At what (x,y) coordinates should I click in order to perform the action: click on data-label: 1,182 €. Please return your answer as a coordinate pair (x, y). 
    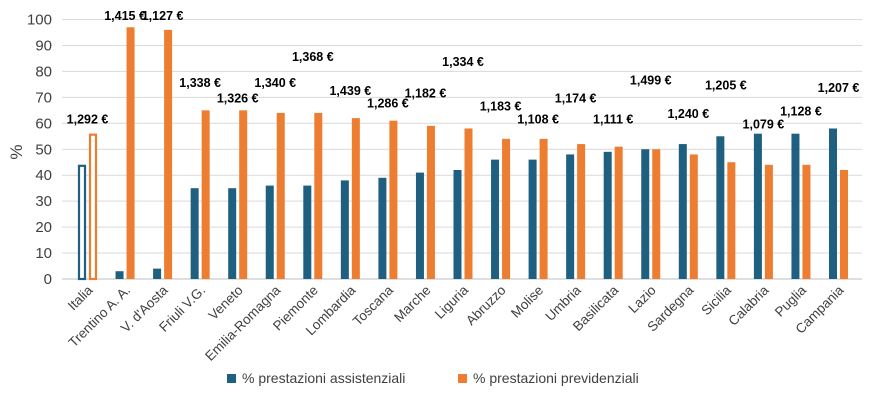
    Looking at the image, I should click on (426, 93).